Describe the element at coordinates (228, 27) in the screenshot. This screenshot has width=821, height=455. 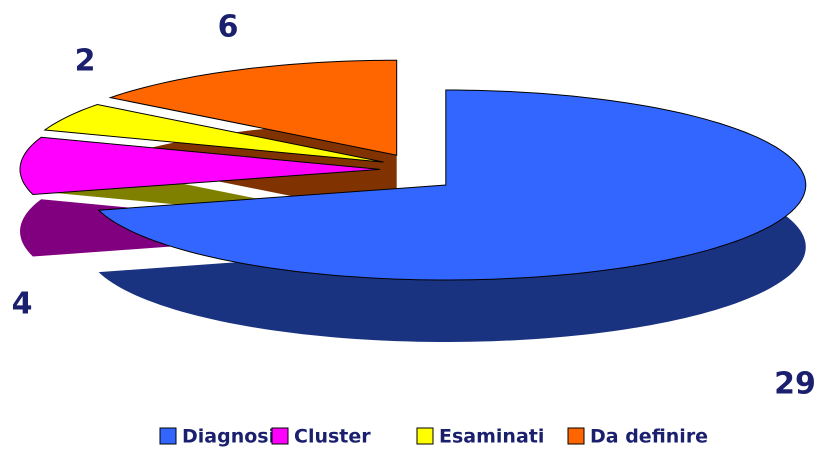
I see `value-label: 6` at that location.